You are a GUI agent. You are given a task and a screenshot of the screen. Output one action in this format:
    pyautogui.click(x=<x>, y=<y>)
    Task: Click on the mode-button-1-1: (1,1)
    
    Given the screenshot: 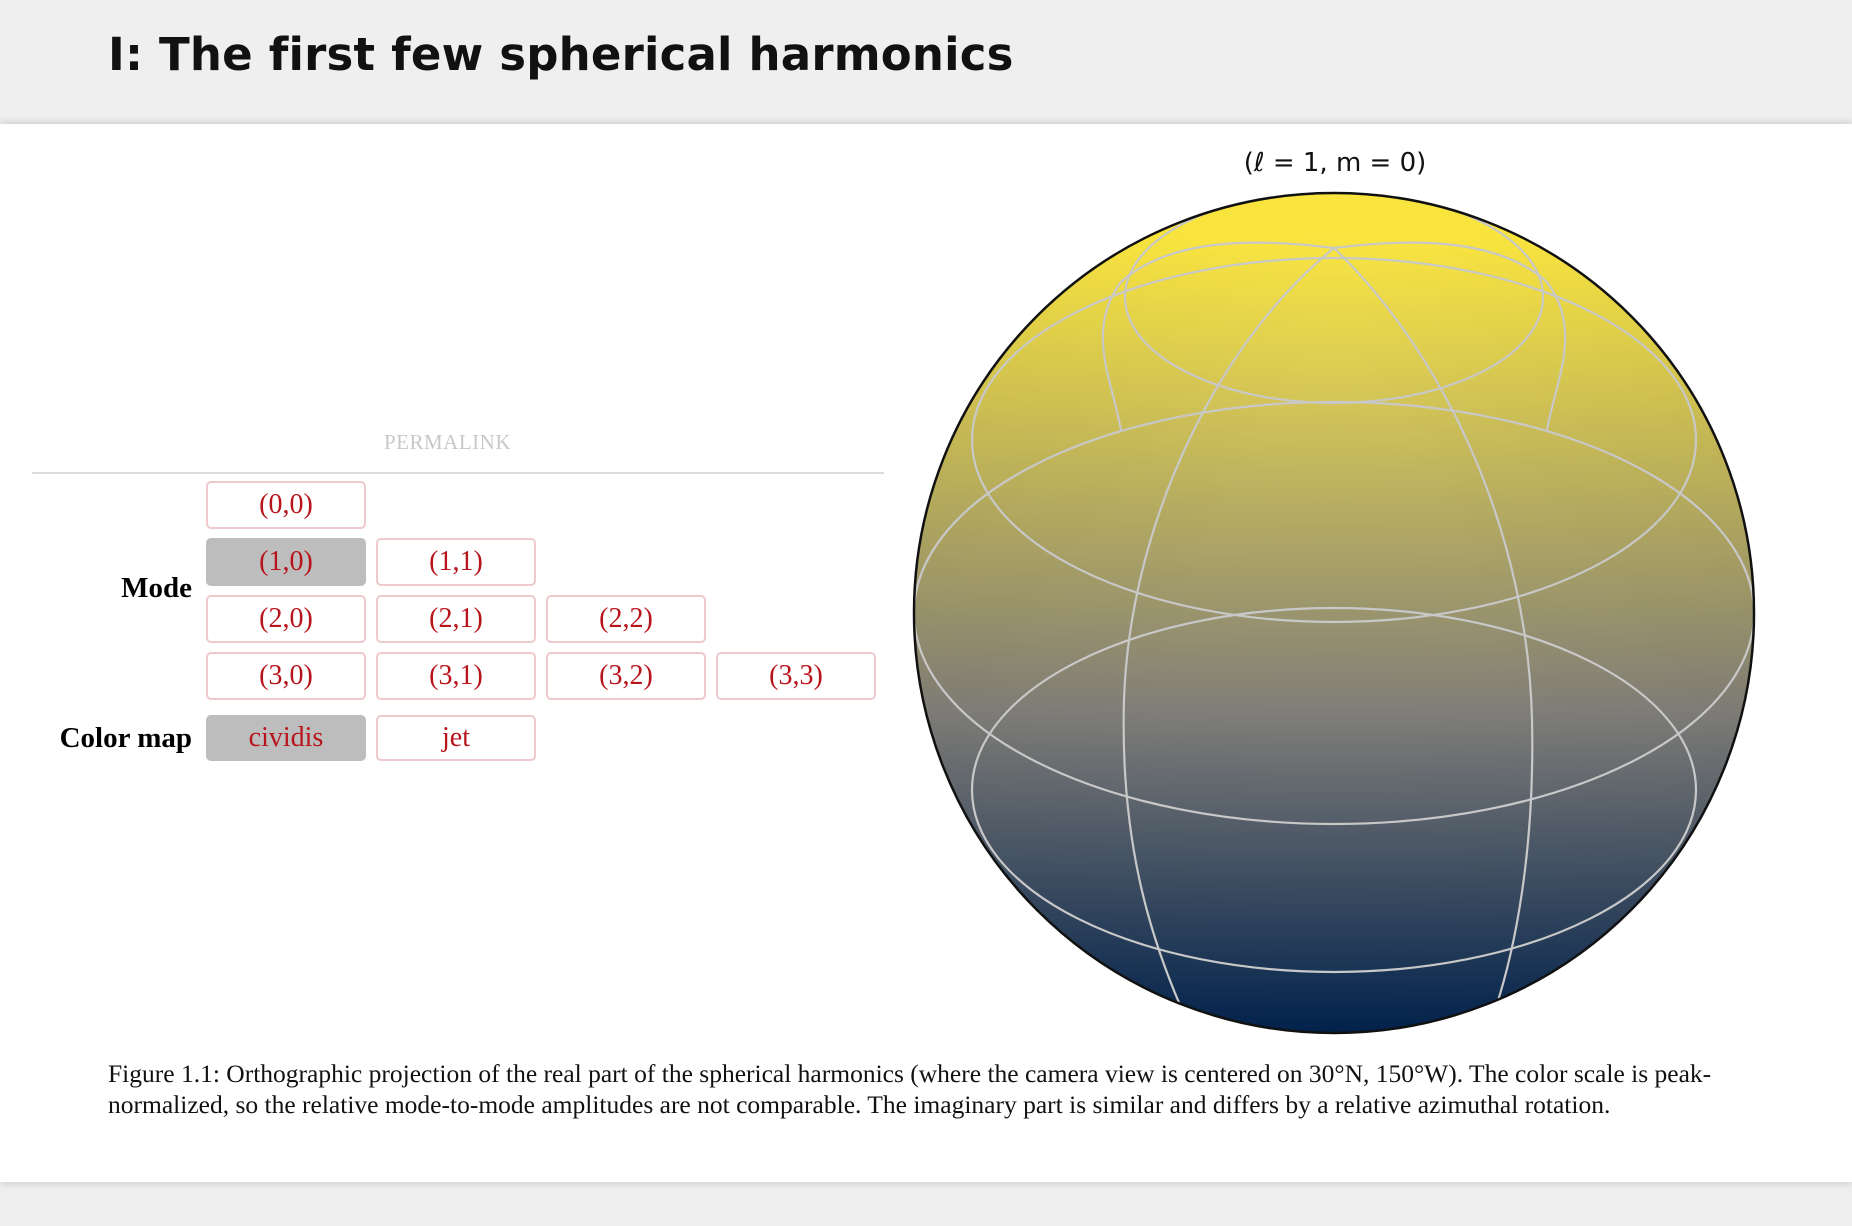 What is the action you would take?
    pyautogui.click(x=456, y=562)
    